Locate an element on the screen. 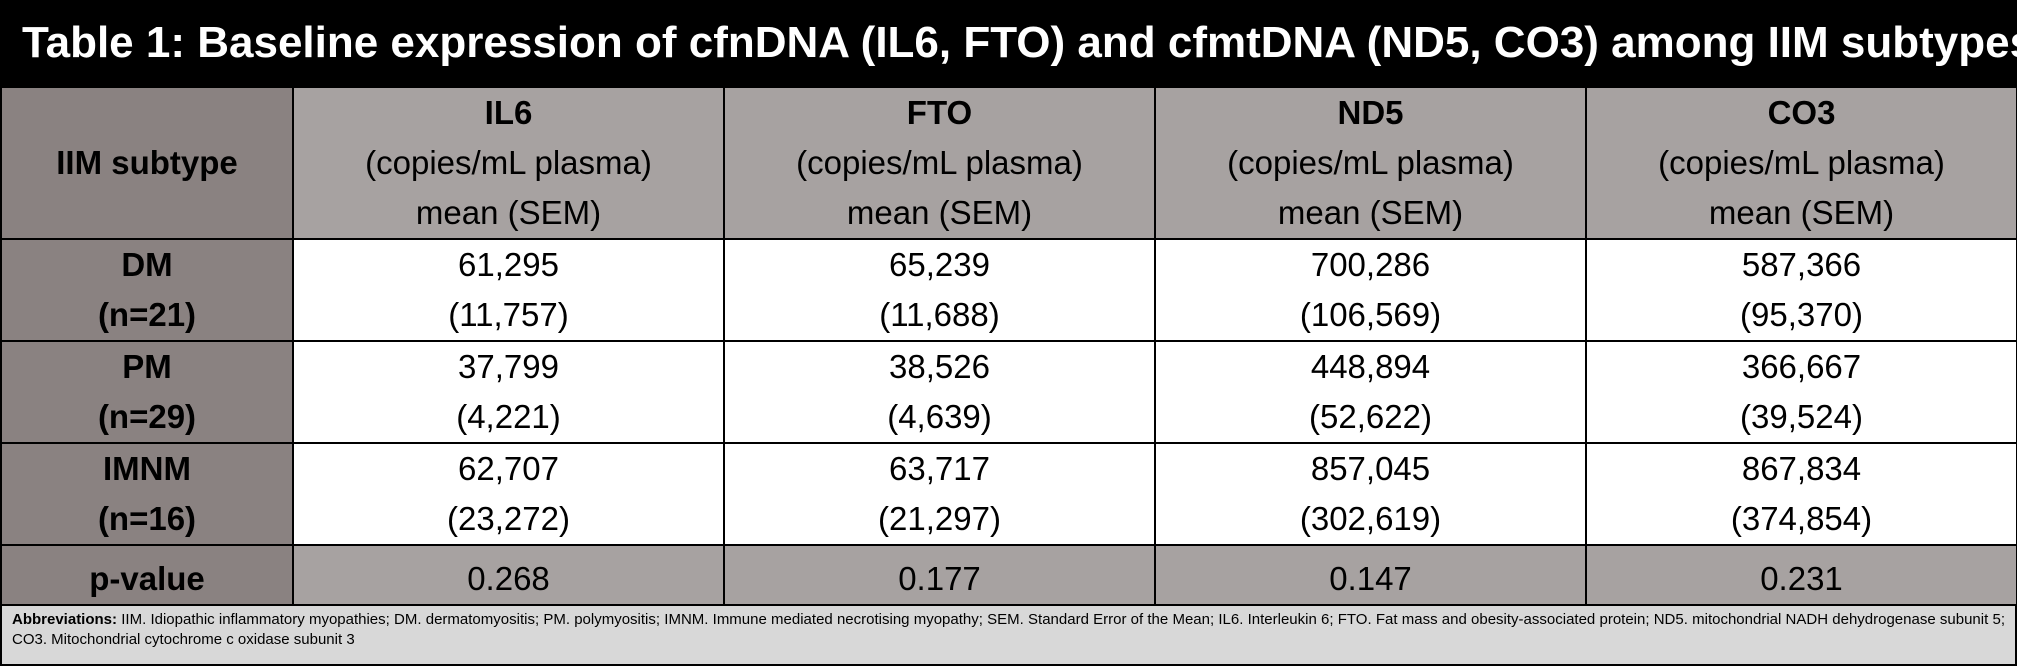 This screenshot has width=2017, height=668. row-label: IMNM is located at coordinates (147, 468).